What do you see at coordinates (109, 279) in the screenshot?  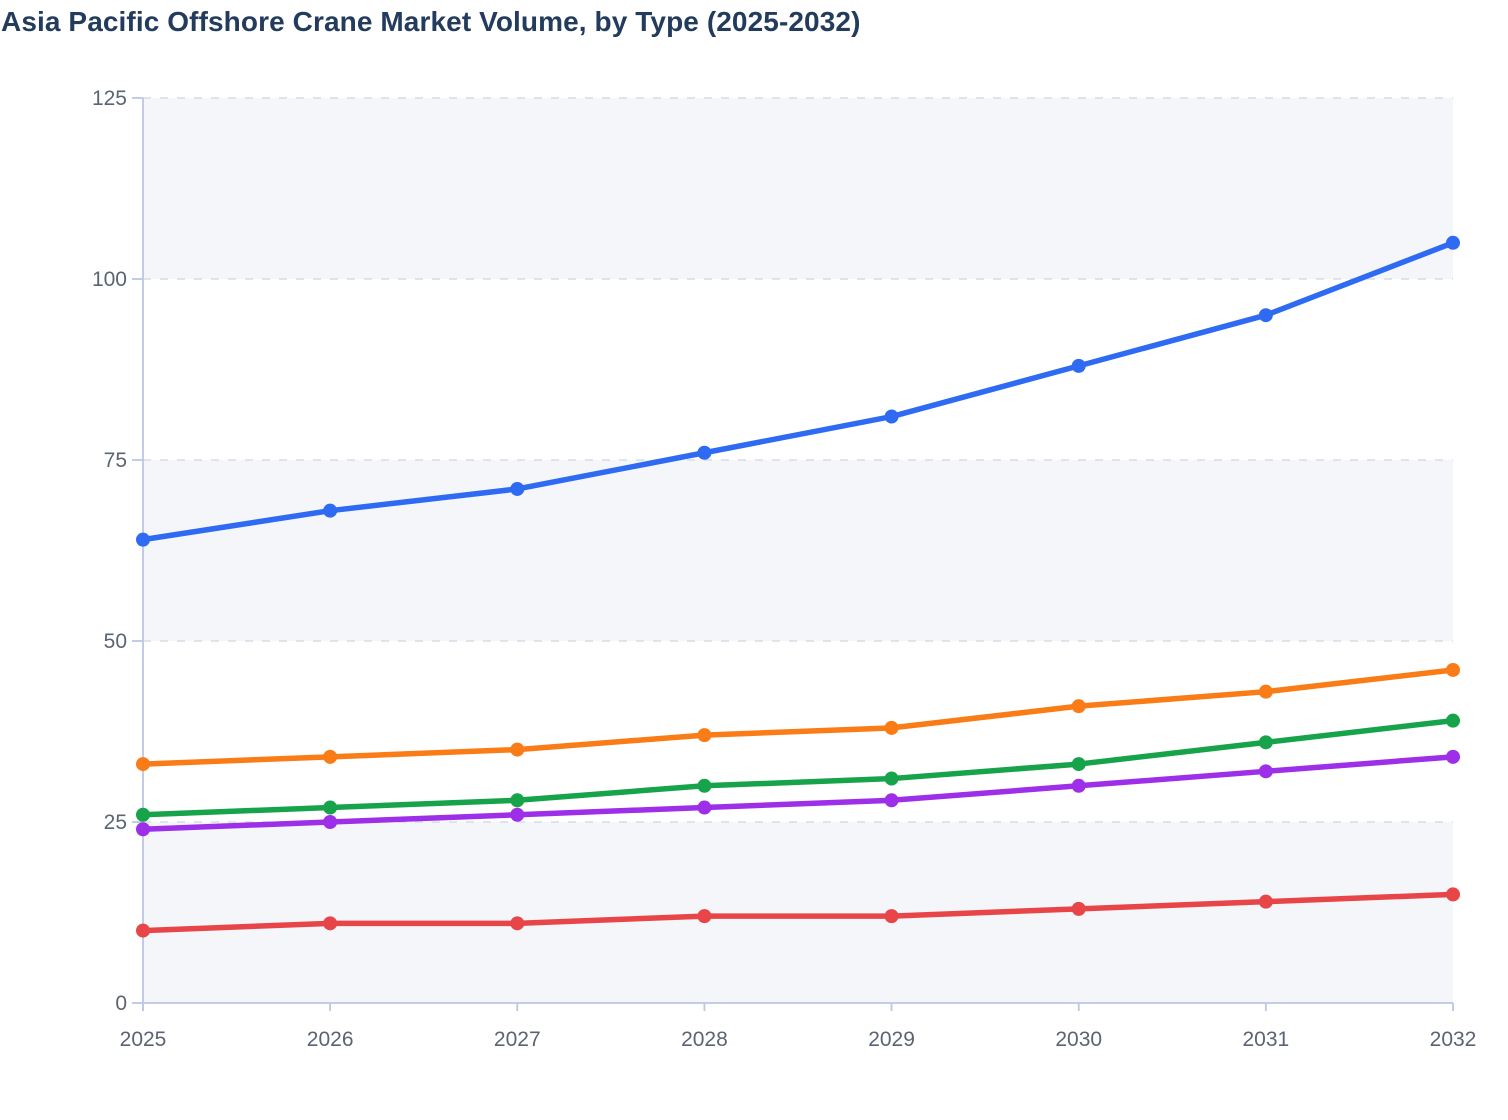 I see `y-tick-label: 100` at bounding box center [109, 279].